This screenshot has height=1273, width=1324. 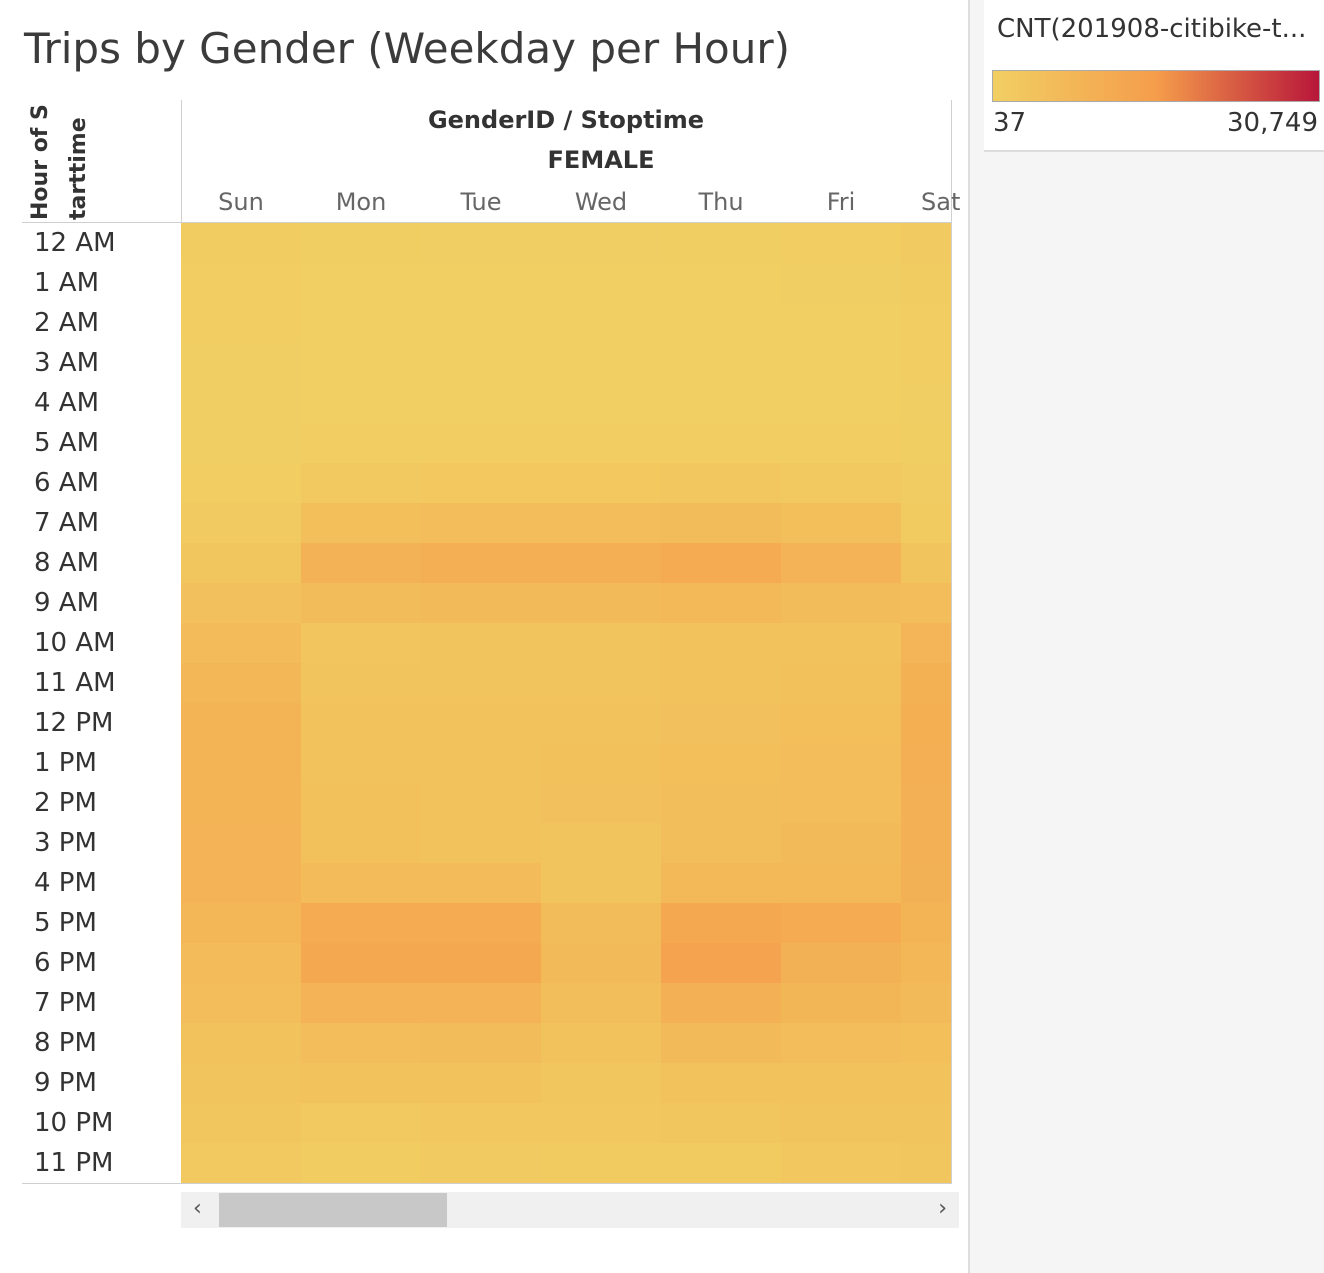 What do you see at coordinates (481, 202) in the screenshot?
I see `day-label: Tue` at bounding box center [481, 202].